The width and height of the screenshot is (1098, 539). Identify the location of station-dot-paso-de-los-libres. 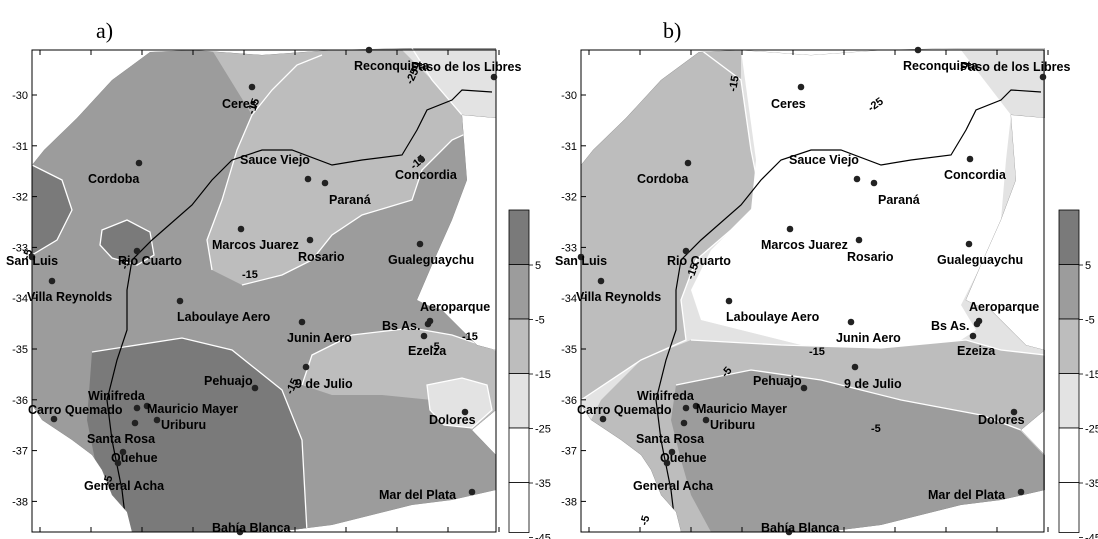
(1043, 77).